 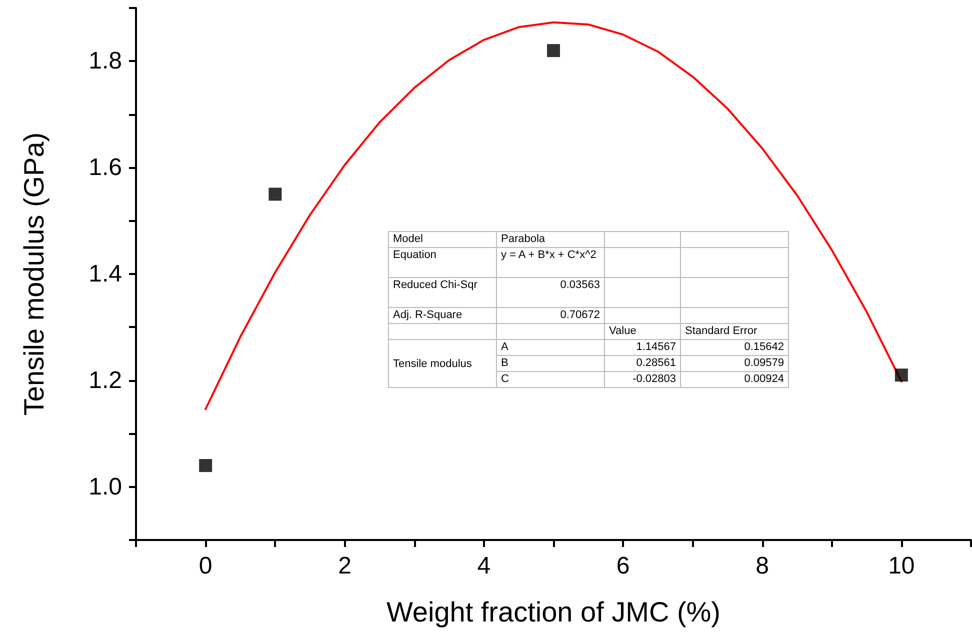 I want to click on x-tick-label: 8, so click(x=762, y=566).